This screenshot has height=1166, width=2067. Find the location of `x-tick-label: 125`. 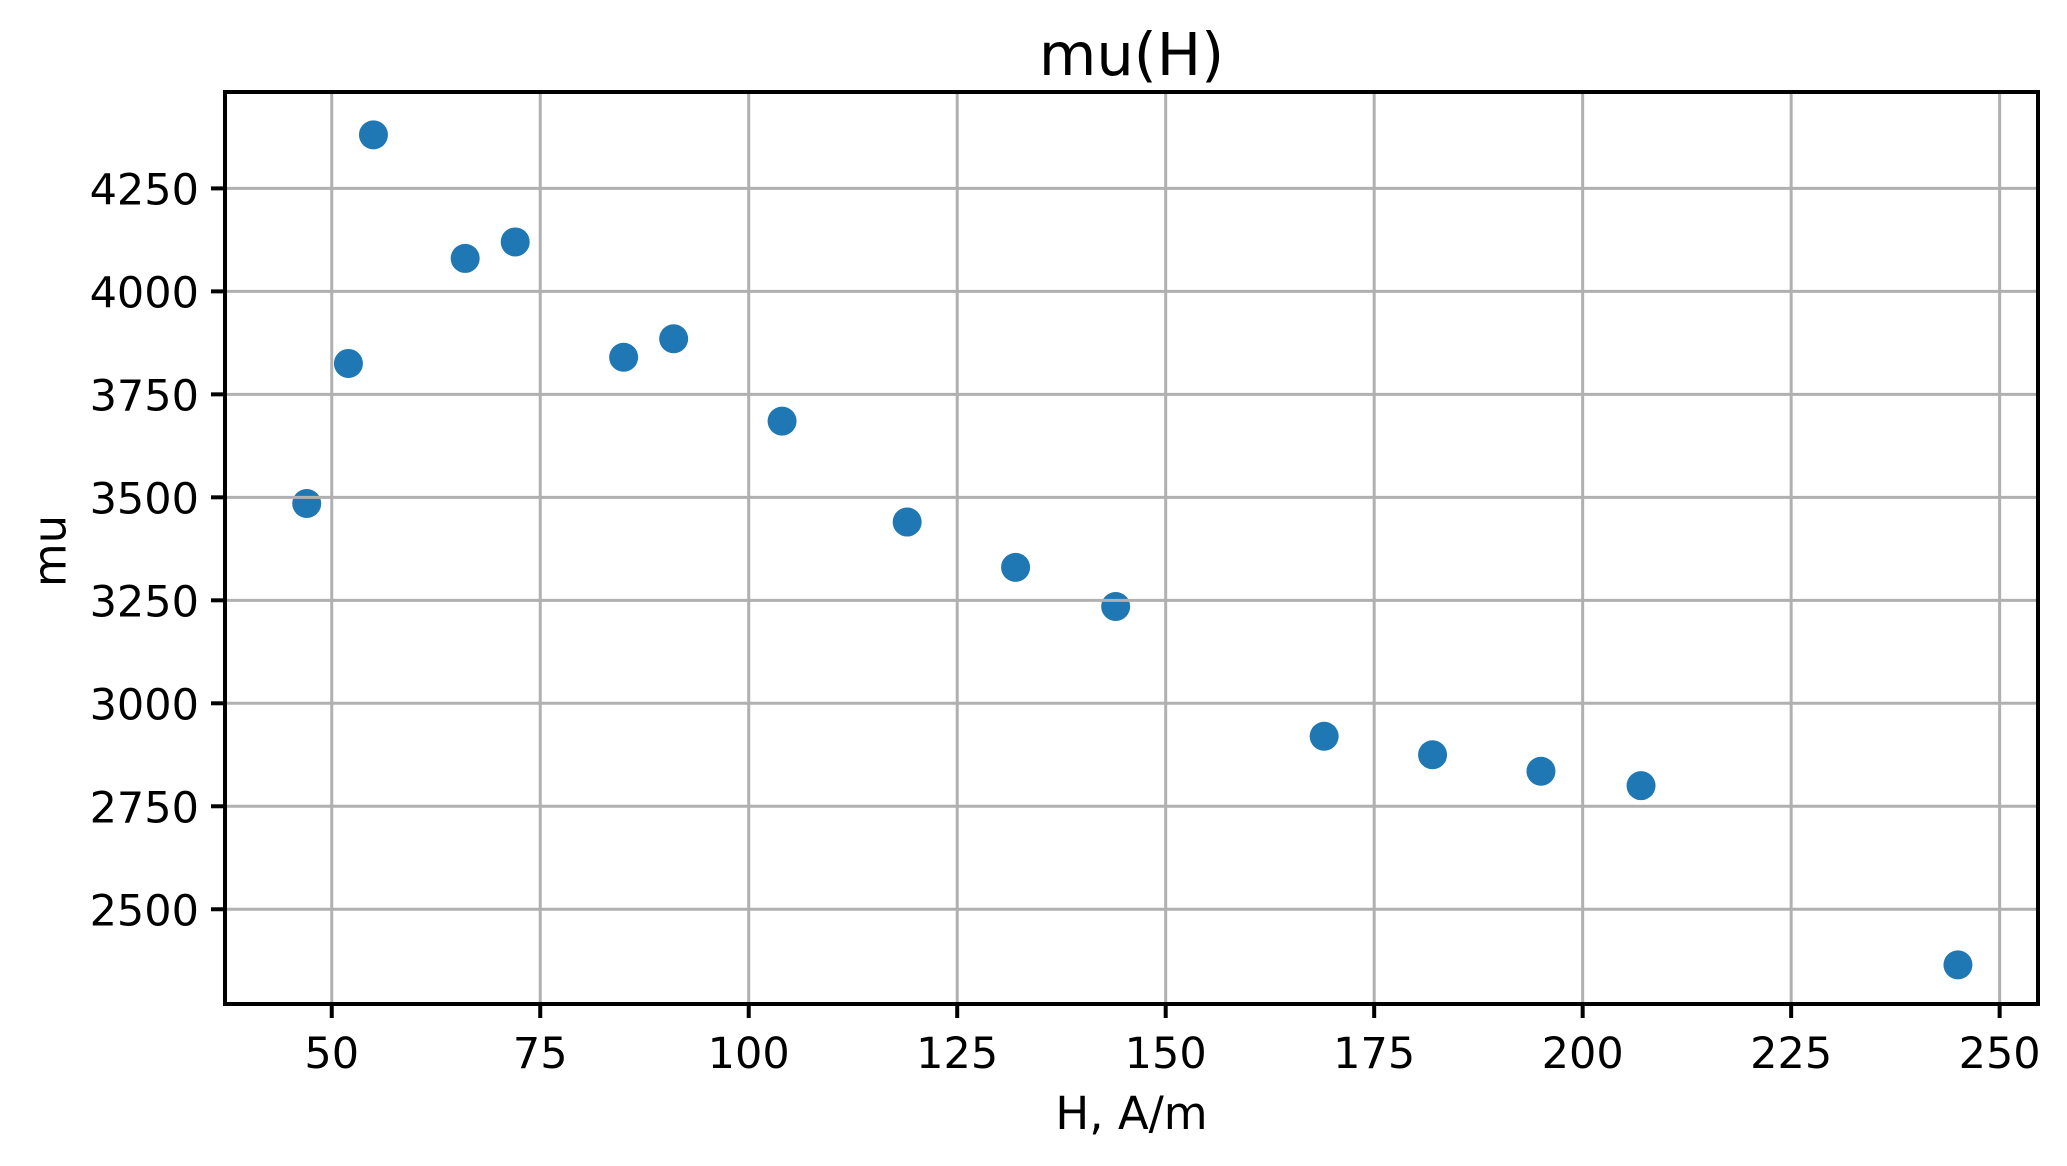

x-tick-label: 125 is located at coordinates (957, 1054).